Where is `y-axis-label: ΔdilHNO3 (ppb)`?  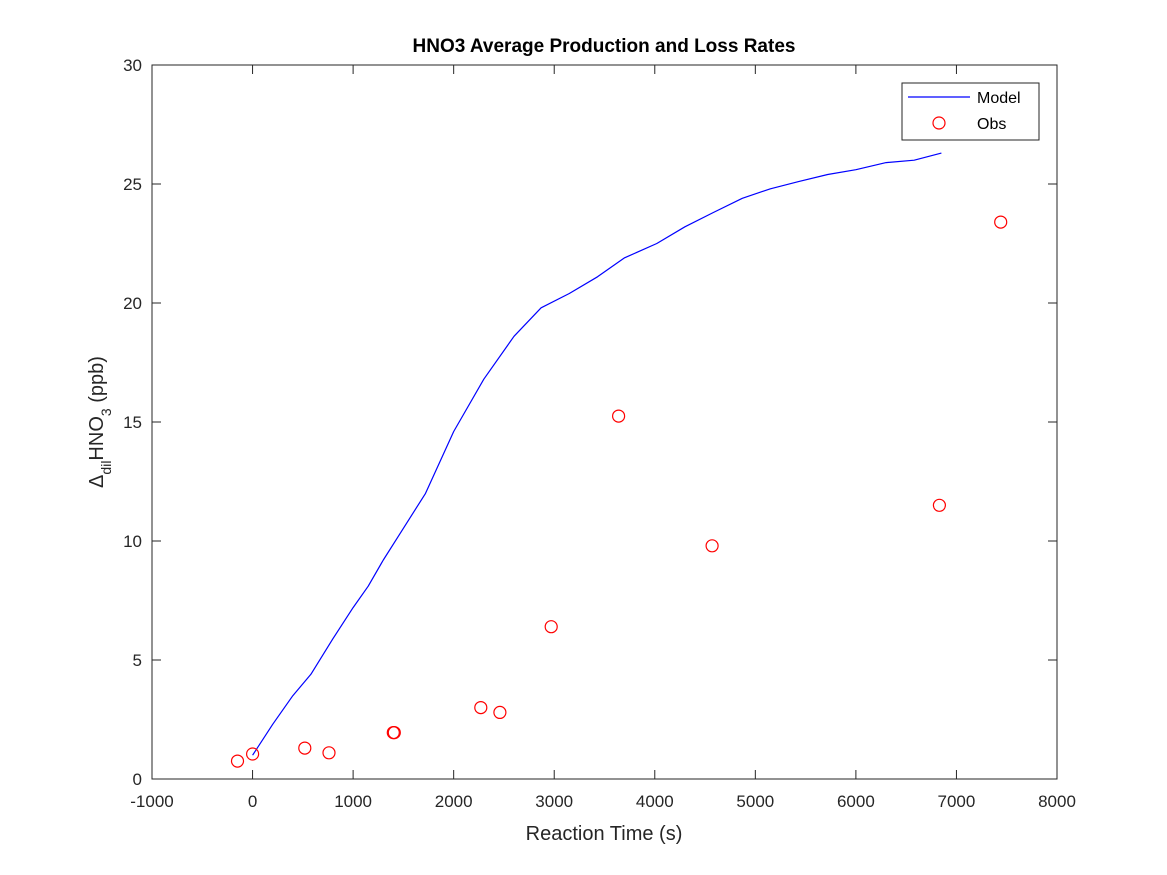 y-axis-label: ΔdilHNO3 (ppb) is located at coordinates (100, 422).